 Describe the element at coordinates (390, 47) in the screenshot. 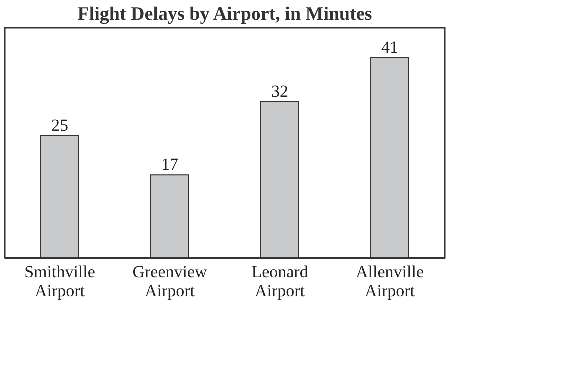

I see `data-label: 41` at that location.